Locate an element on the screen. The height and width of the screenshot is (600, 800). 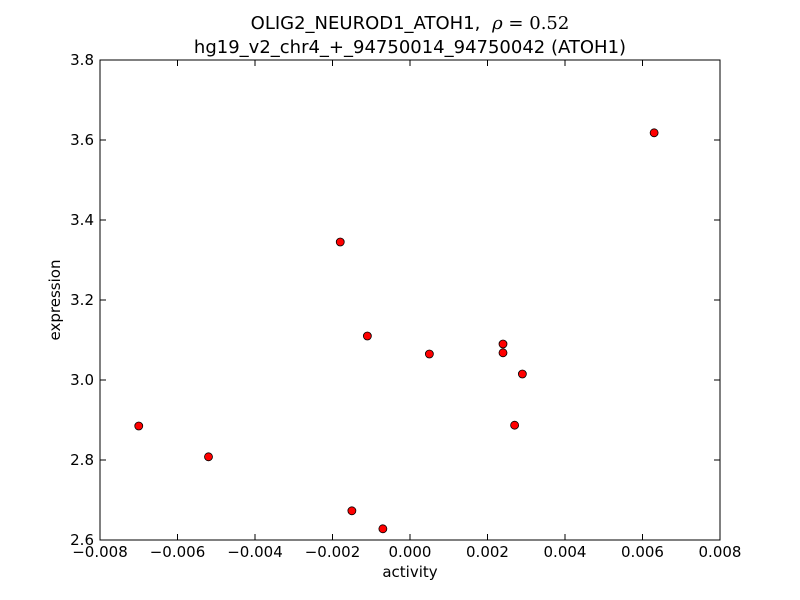
y-tick-label: 2.6 is located at coordinates (82, 540).